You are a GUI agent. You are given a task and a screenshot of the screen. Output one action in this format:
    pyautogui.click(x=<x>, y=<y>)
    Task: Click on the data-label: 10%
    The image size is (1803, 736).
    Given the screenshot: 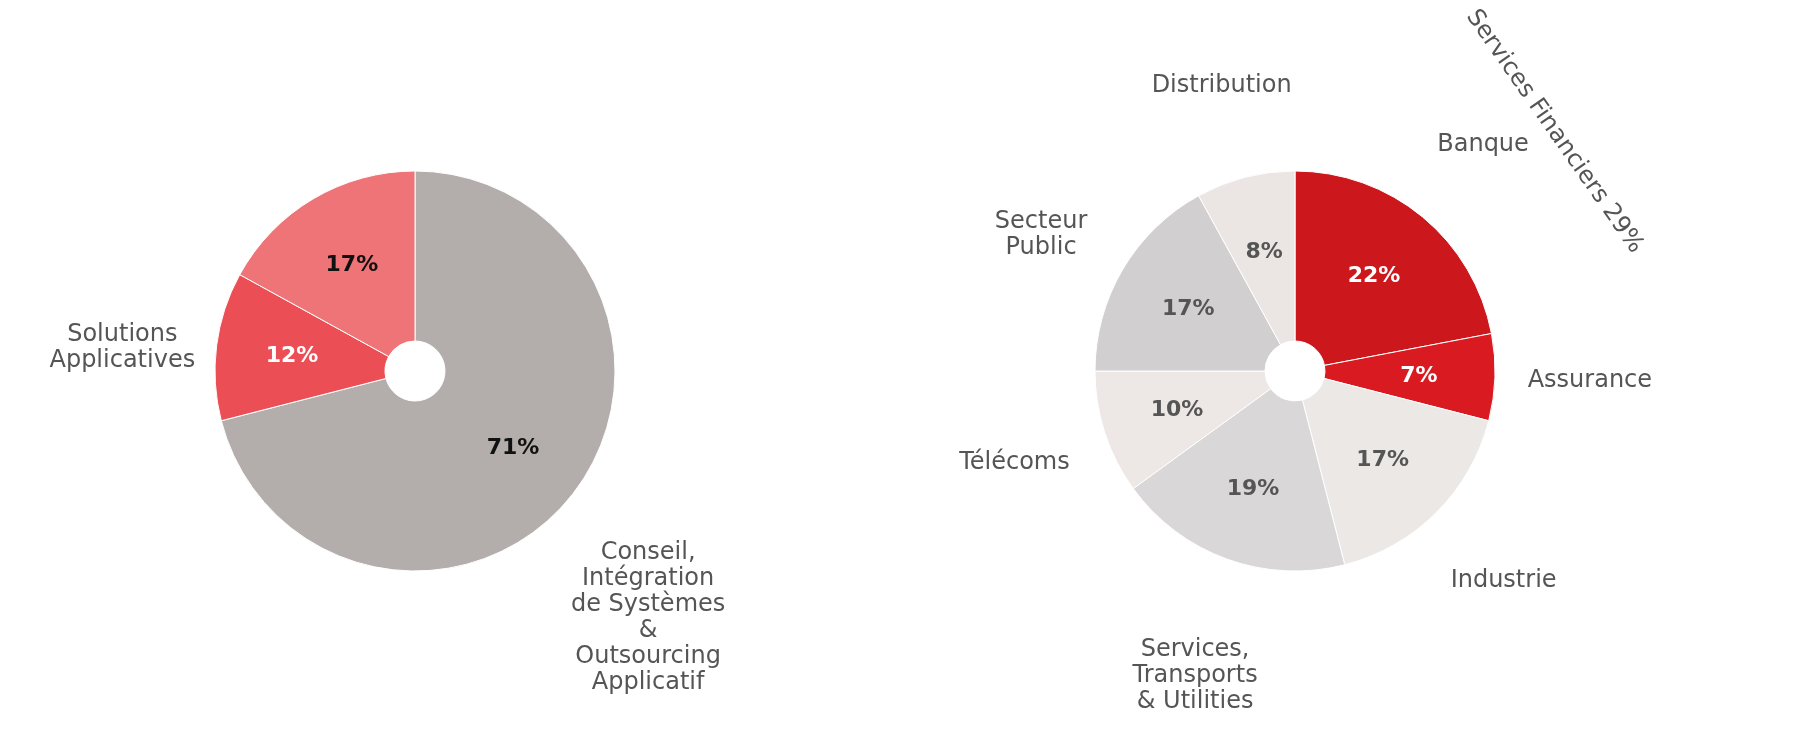 What is the action you would take?
    pyautogui.click(x=1177, y=409)
    